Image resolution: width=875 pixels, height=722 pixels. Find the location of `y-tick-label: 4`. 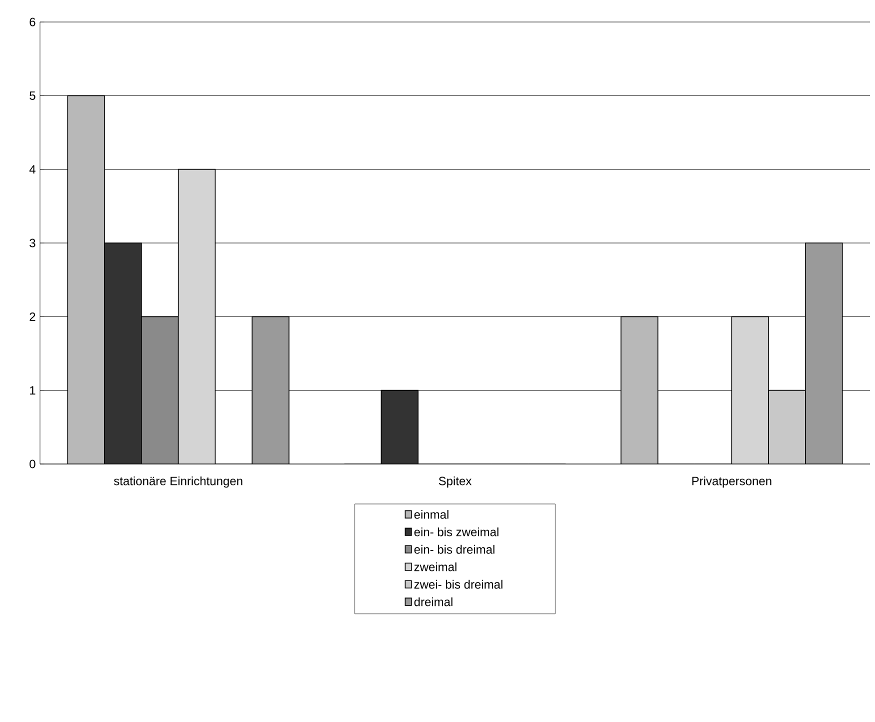

y-tick-label: 4 is located at coordinates (32, 169).